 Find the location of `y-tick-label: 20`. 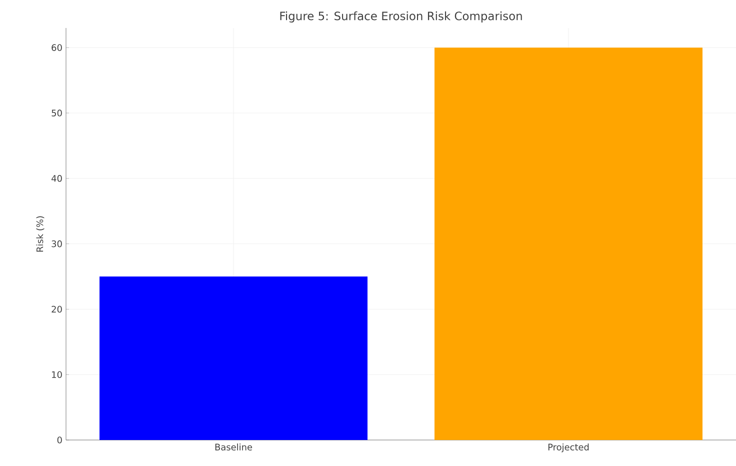

y-tick-label: 20 is located at coordinates (57, 309).